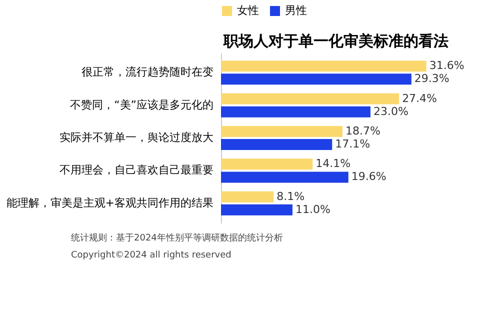  What do you see at coordinates (148, 72) in the screenshot?
I see `y-tick-label: 很正常，流行趋势随时在变` at bounding box center [148, 72].